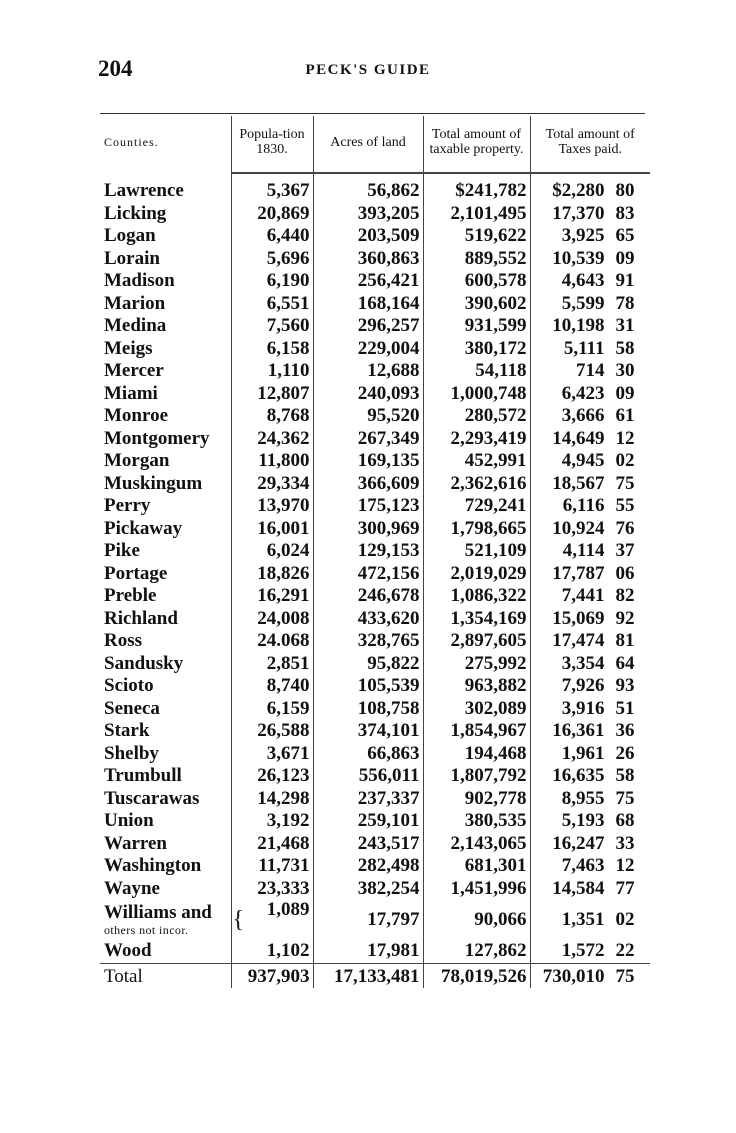 The image size is (736, 1133). I want to click on taxes-dollars: 5,111, so click(584, 348).